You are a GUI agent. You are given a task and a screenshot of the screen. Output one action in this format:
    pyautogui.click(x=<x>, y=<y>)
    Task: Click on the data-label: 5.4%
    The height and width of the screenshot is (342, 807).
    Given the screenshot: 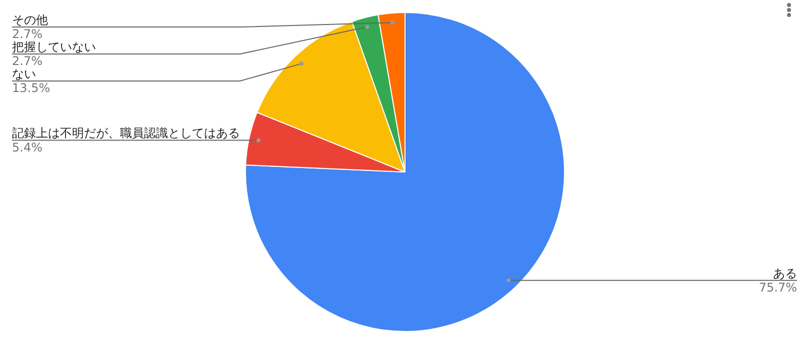 What is the action you would take?
    pyautogui.click(x=27, y=147)
    